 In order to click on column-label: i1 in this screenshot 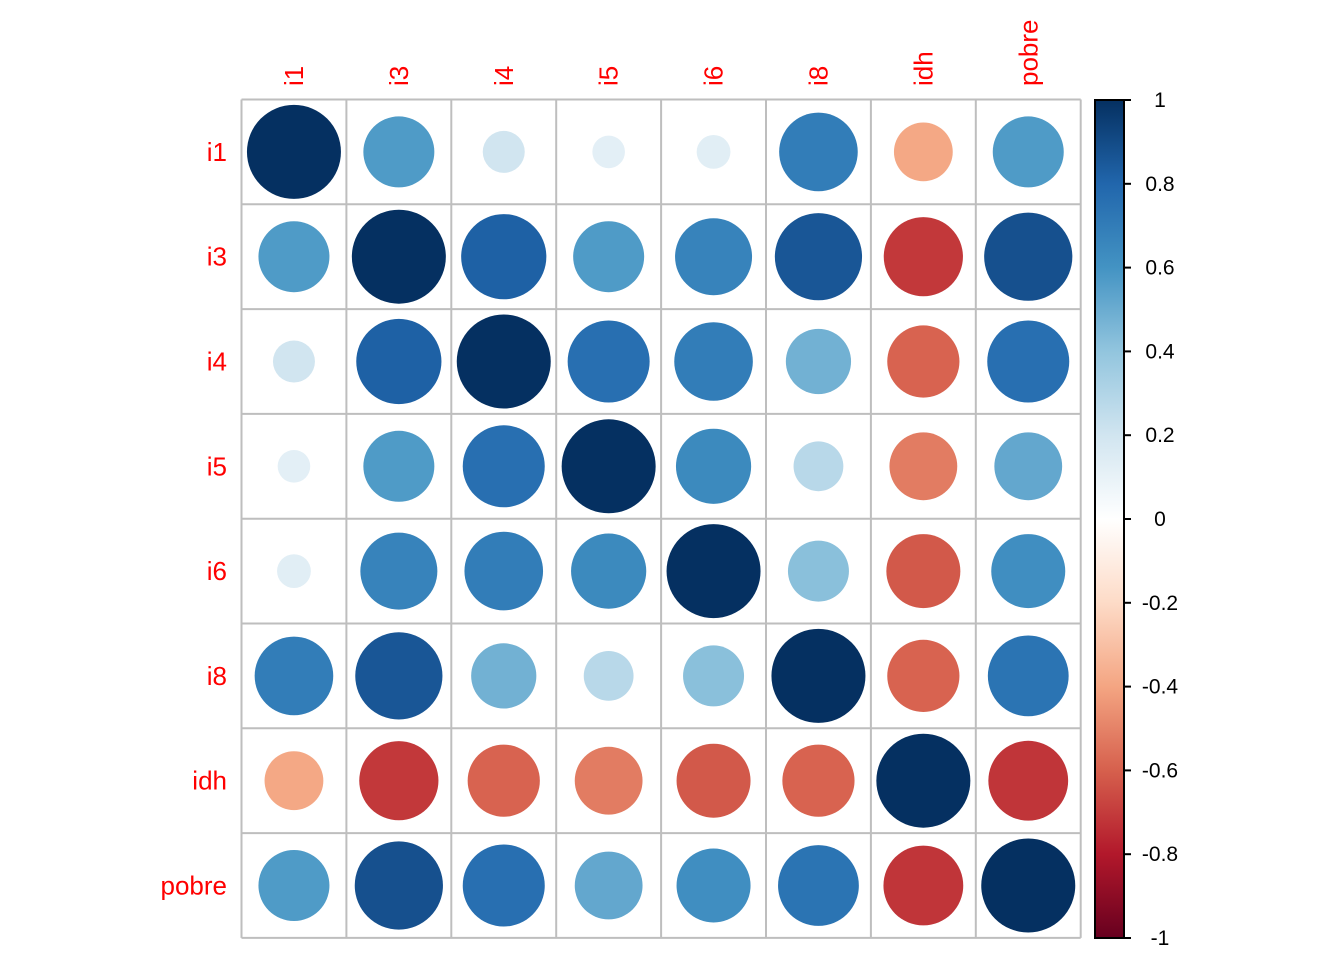, I will do `click(294, 76)`.